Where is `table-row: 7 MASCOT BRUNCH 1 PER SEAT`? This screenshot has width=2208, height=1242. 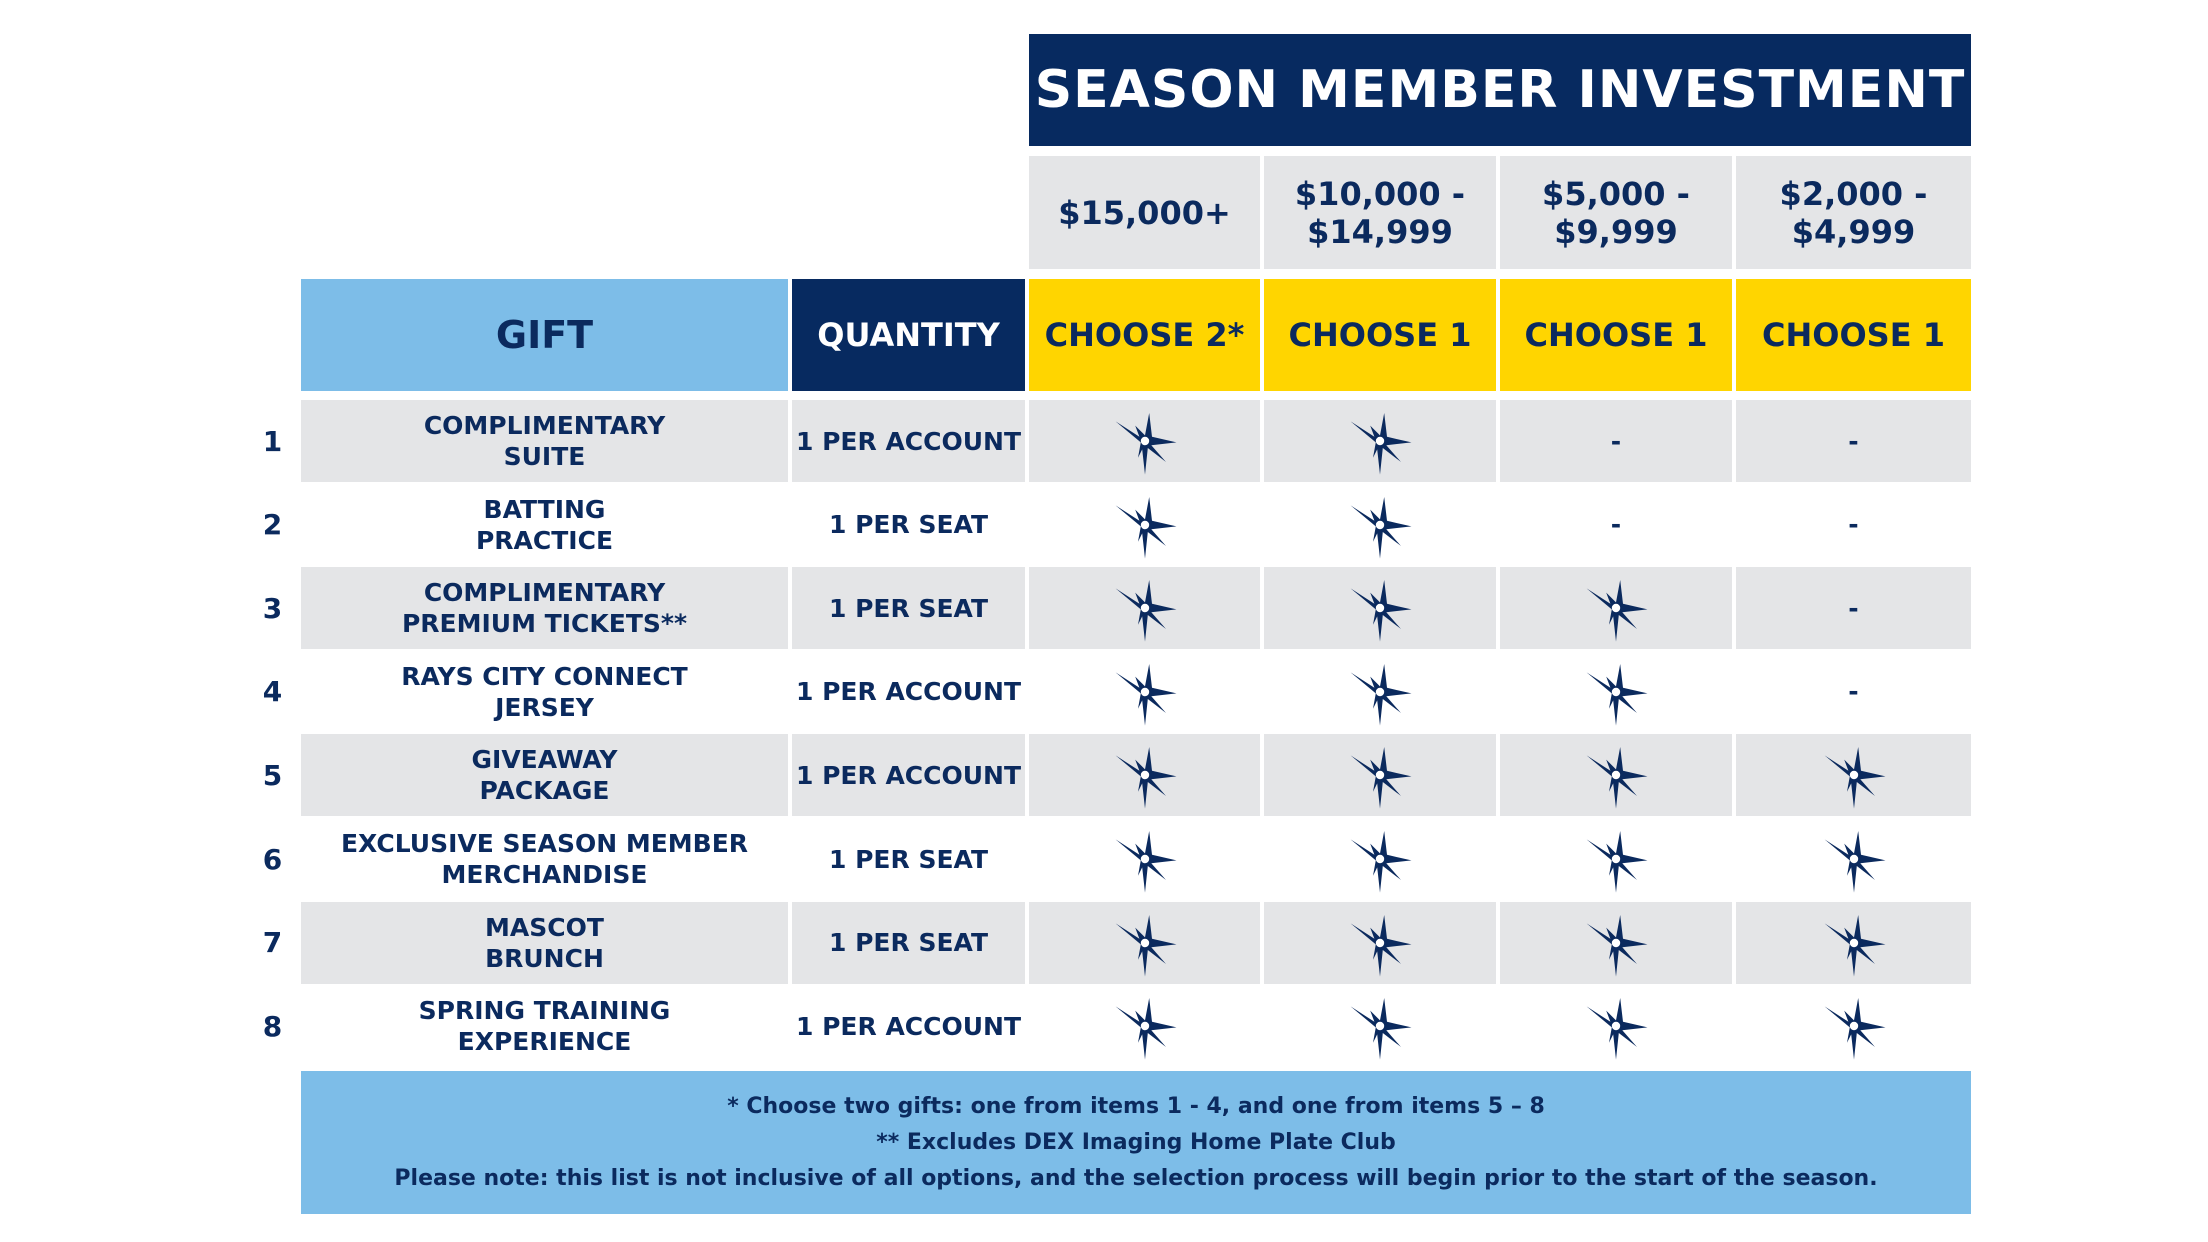
table-row: 7 MASCOT BRUNCH 1 PER SEAT is located at coordinates (1110, 942).